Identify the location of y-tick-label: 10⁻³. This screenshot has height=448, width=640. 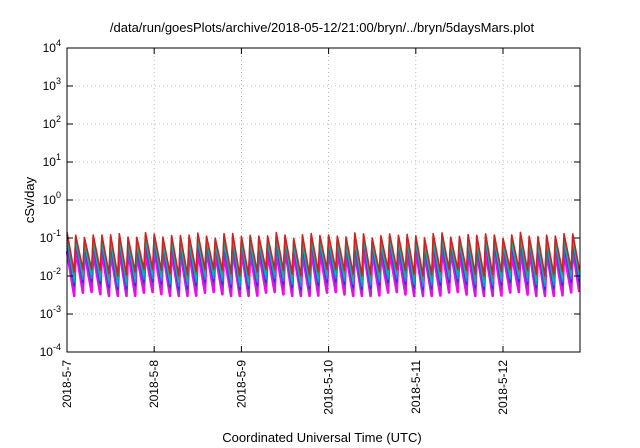
(50, 312).